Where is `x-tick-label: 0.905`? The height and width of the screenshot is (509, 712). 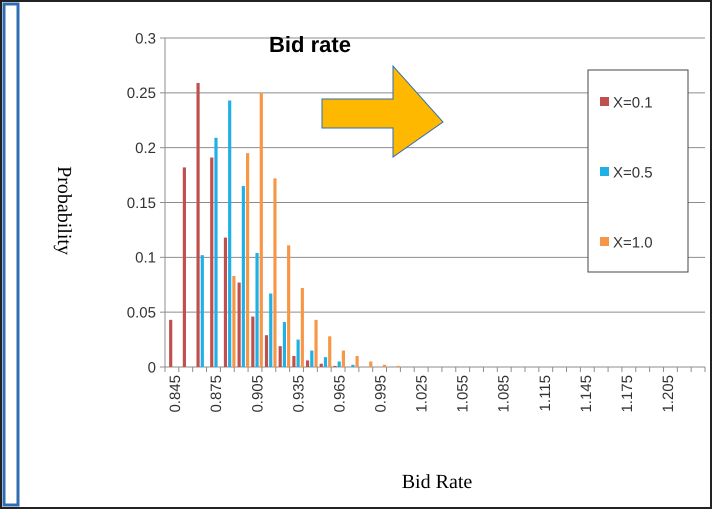
x-tick-label: 0.905 is located at coordinates (257, 394).